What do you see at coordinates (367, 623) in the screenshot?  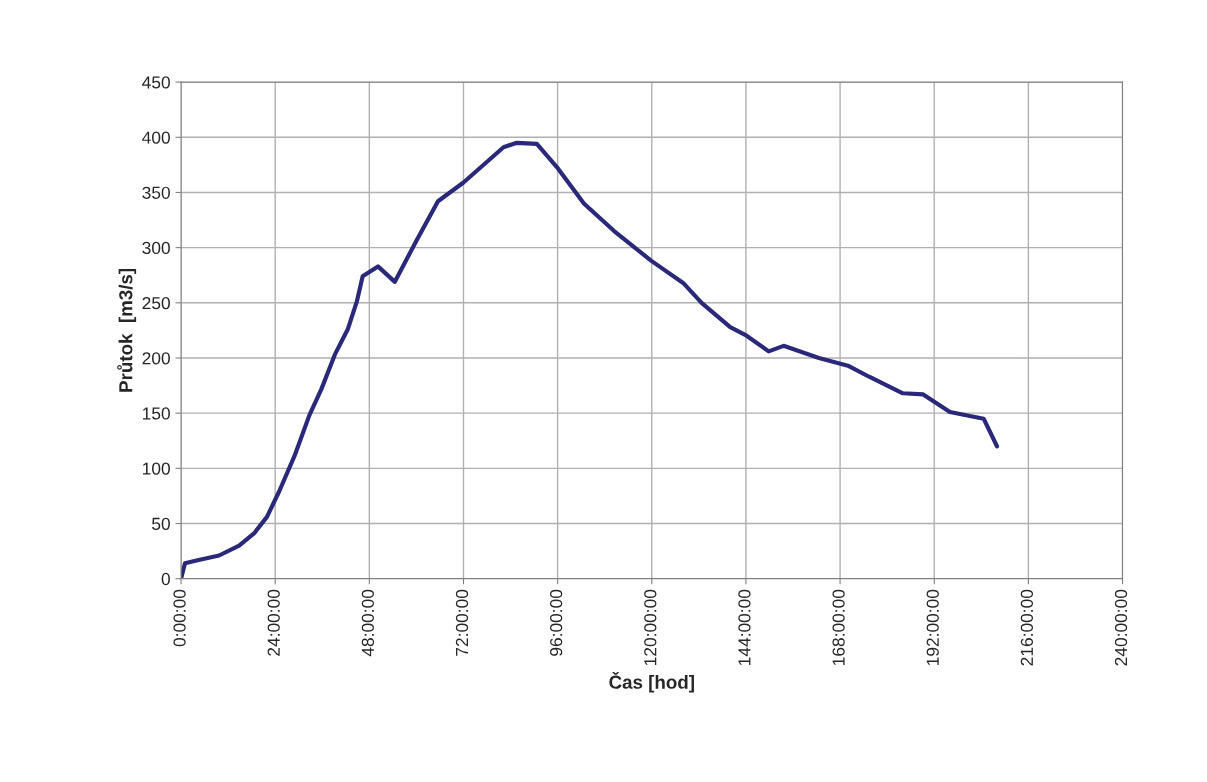 I see `x-tick-label: 48:00:00` at bounding box center [367, 623].